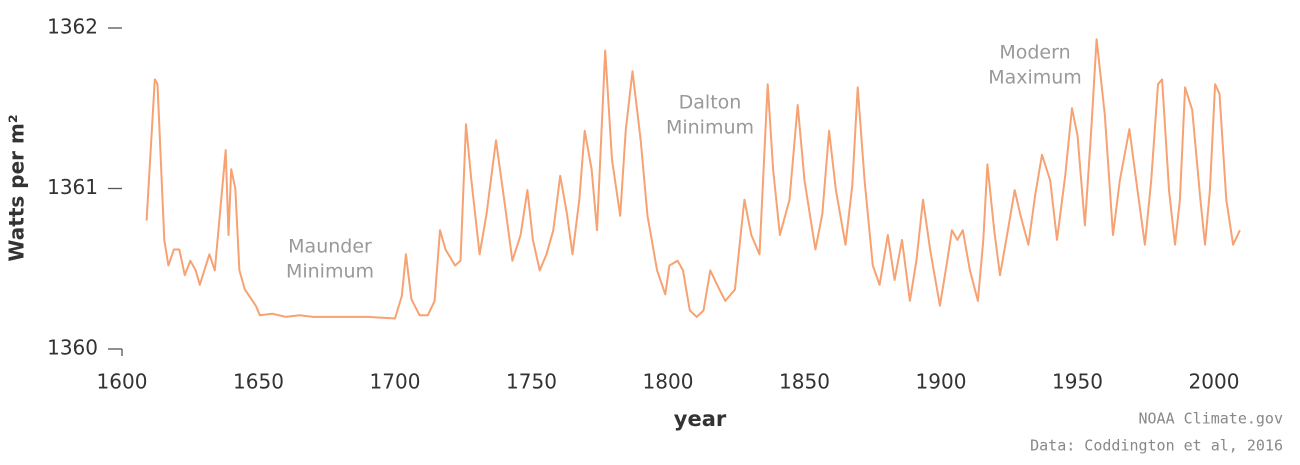 This screenshot has height=465, width=1300. Describe the element at coordinates (1034, 53) in the screenshot. I see `annotation: Modern` at that location.